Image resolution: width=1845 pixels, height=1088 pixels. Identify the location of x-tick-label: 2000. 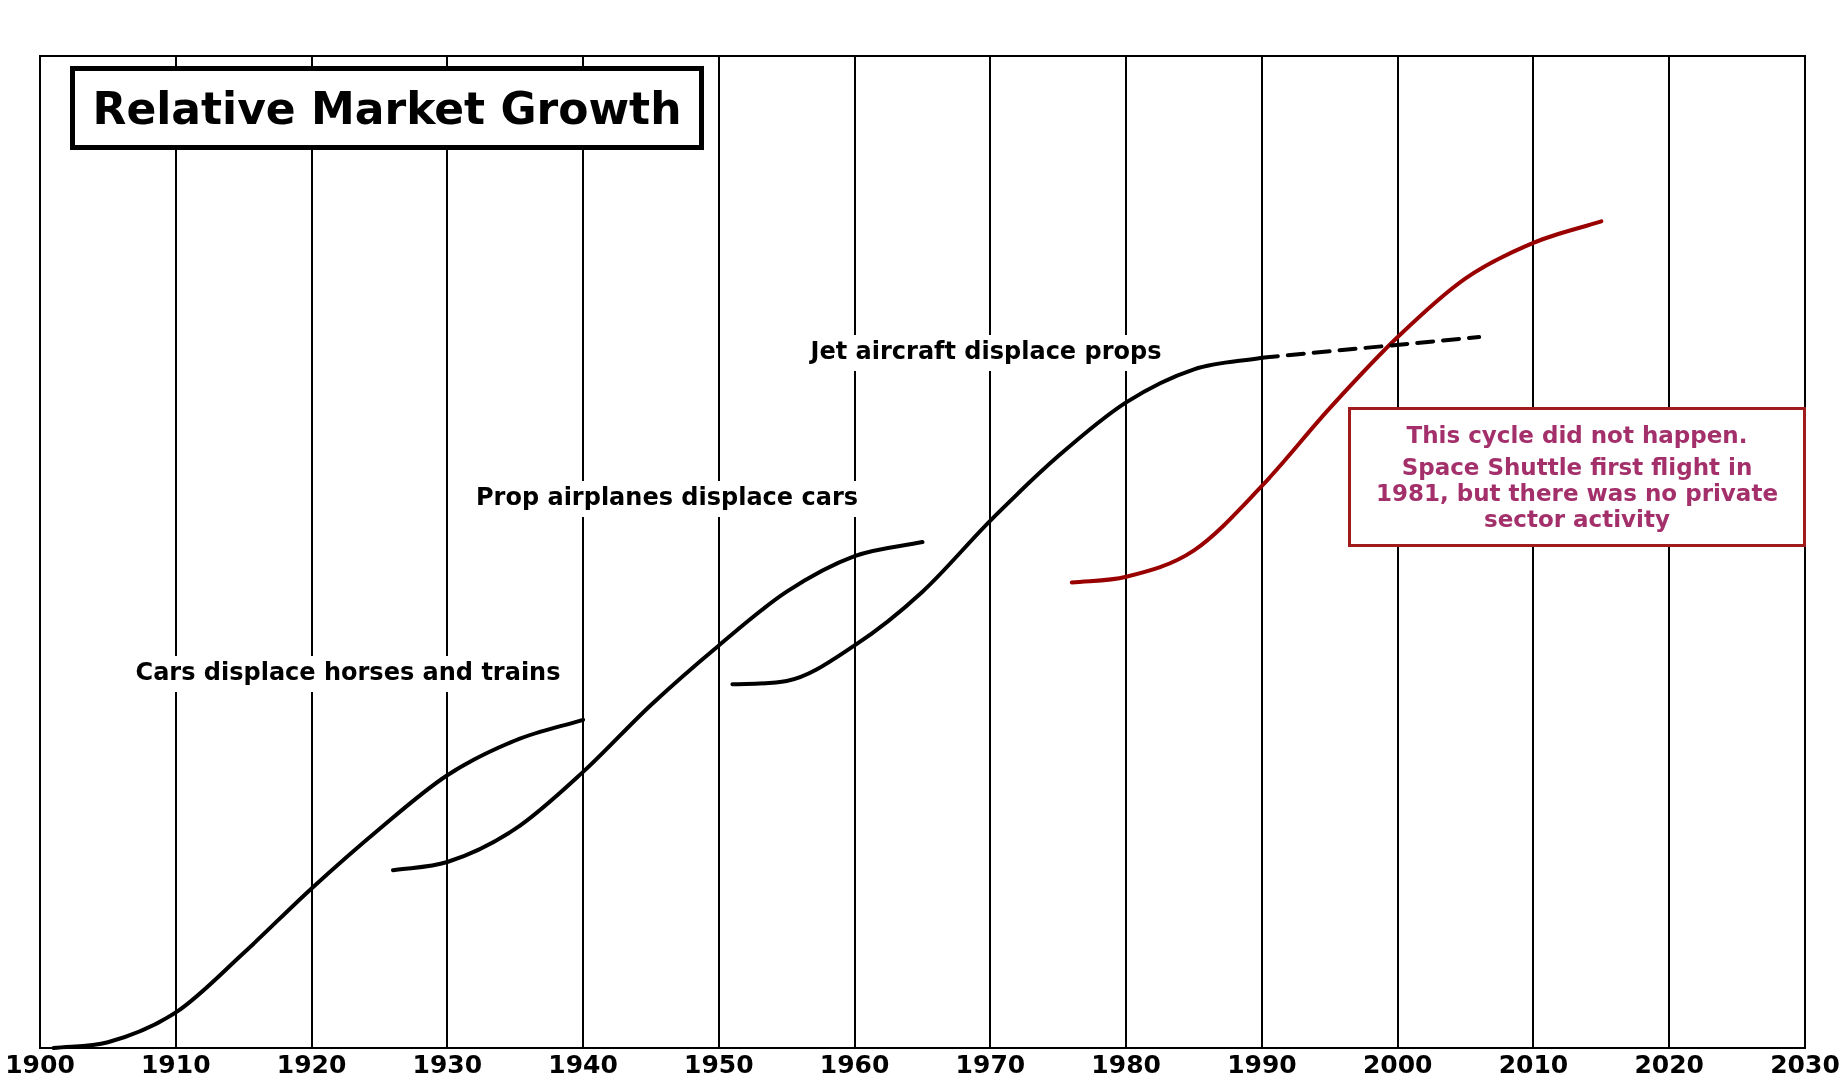
(1397, 1064).